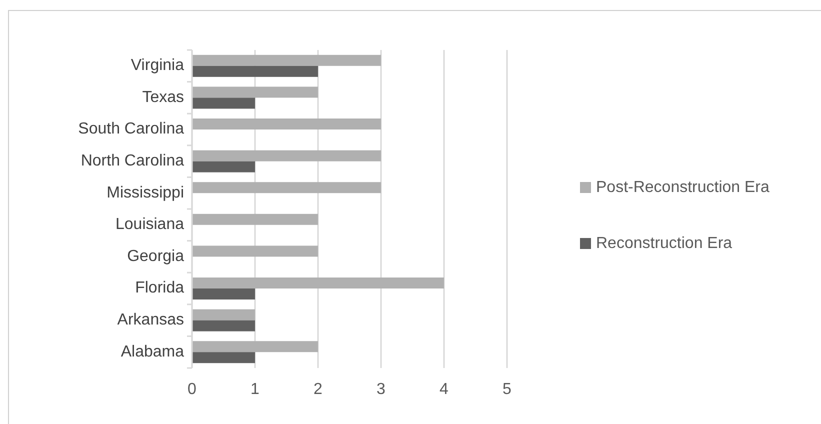 This screenshot has width=821, height=424. Describe the element at coordinates (150, 225) in the screenshot. I see `y-tick-label: Louisiana` at that location.